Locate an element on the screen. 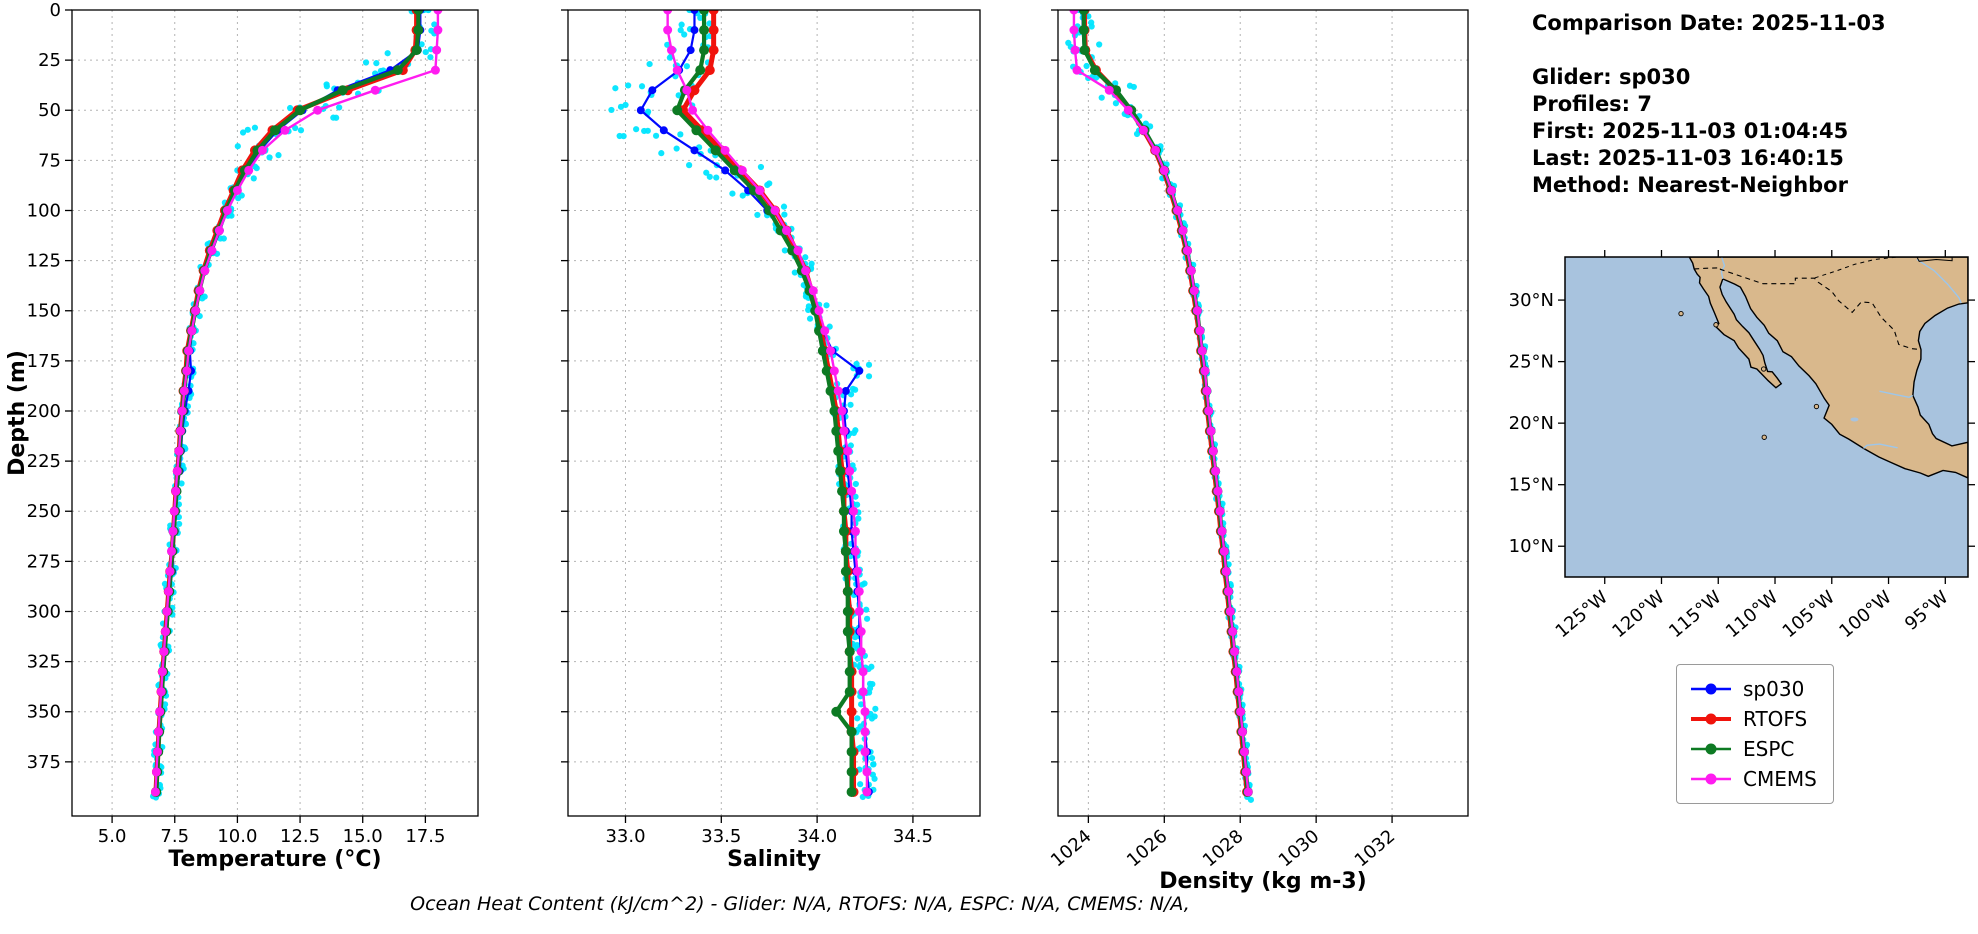  svg-text: 5.0 is located at coordinates (112, 836).